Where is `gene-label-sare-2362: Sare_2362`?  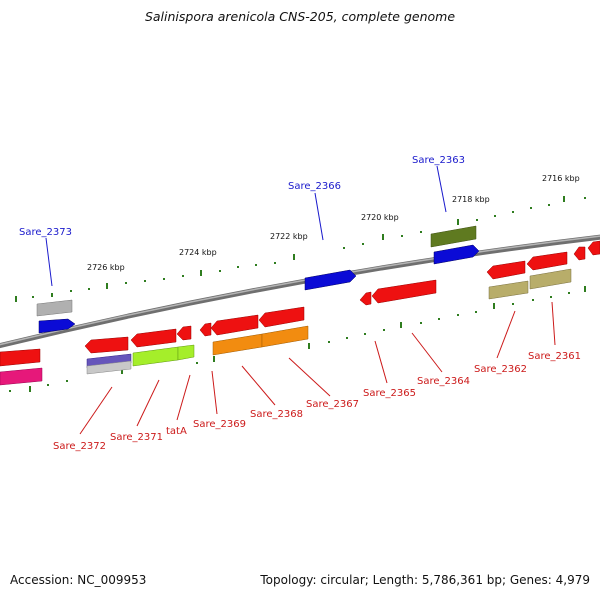
gene-label-sare-2362: Sare_2362 is located at coordinates (500, 369).